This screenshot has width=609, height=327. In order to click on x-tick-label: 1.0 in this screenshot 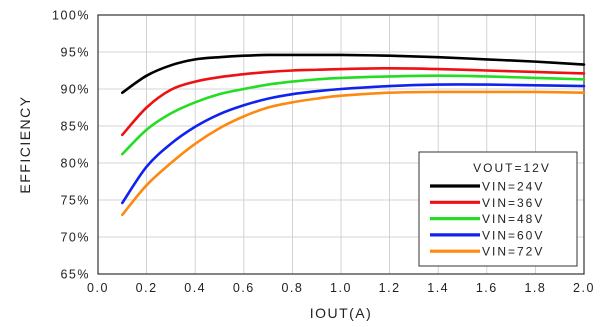, I will do `click(341, 288)`.